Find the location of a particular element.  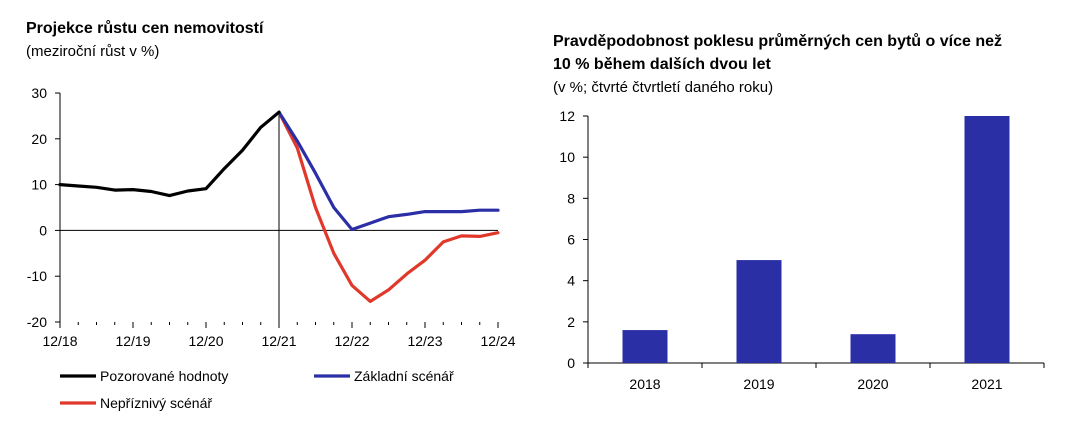

bar-chart-y-tick-label: 8 is located at coordinates (571, 198).